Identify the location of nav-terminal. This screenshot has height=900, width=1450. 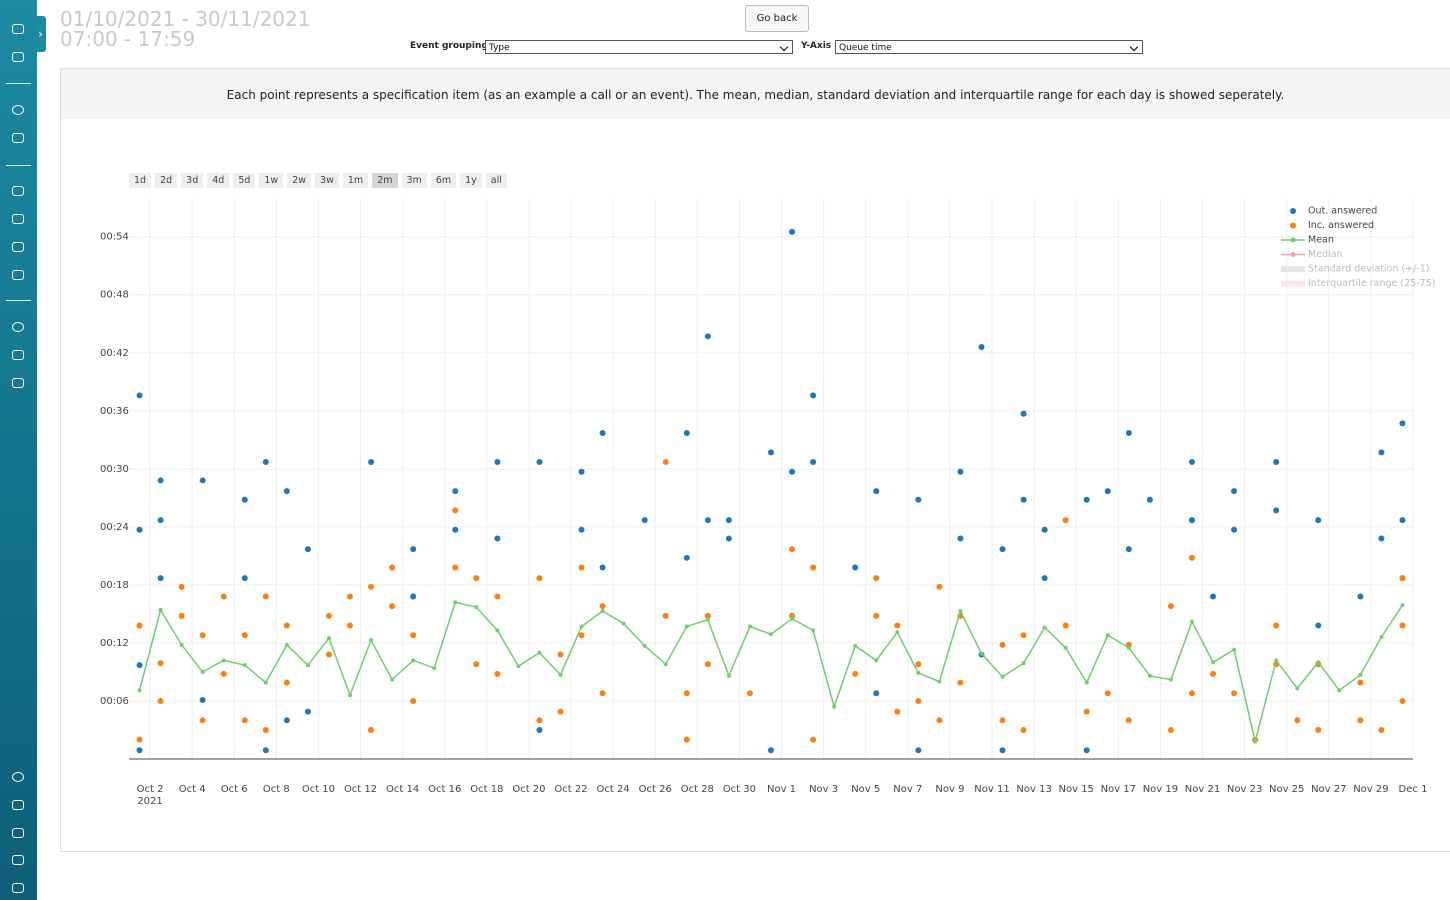
(18, 833).